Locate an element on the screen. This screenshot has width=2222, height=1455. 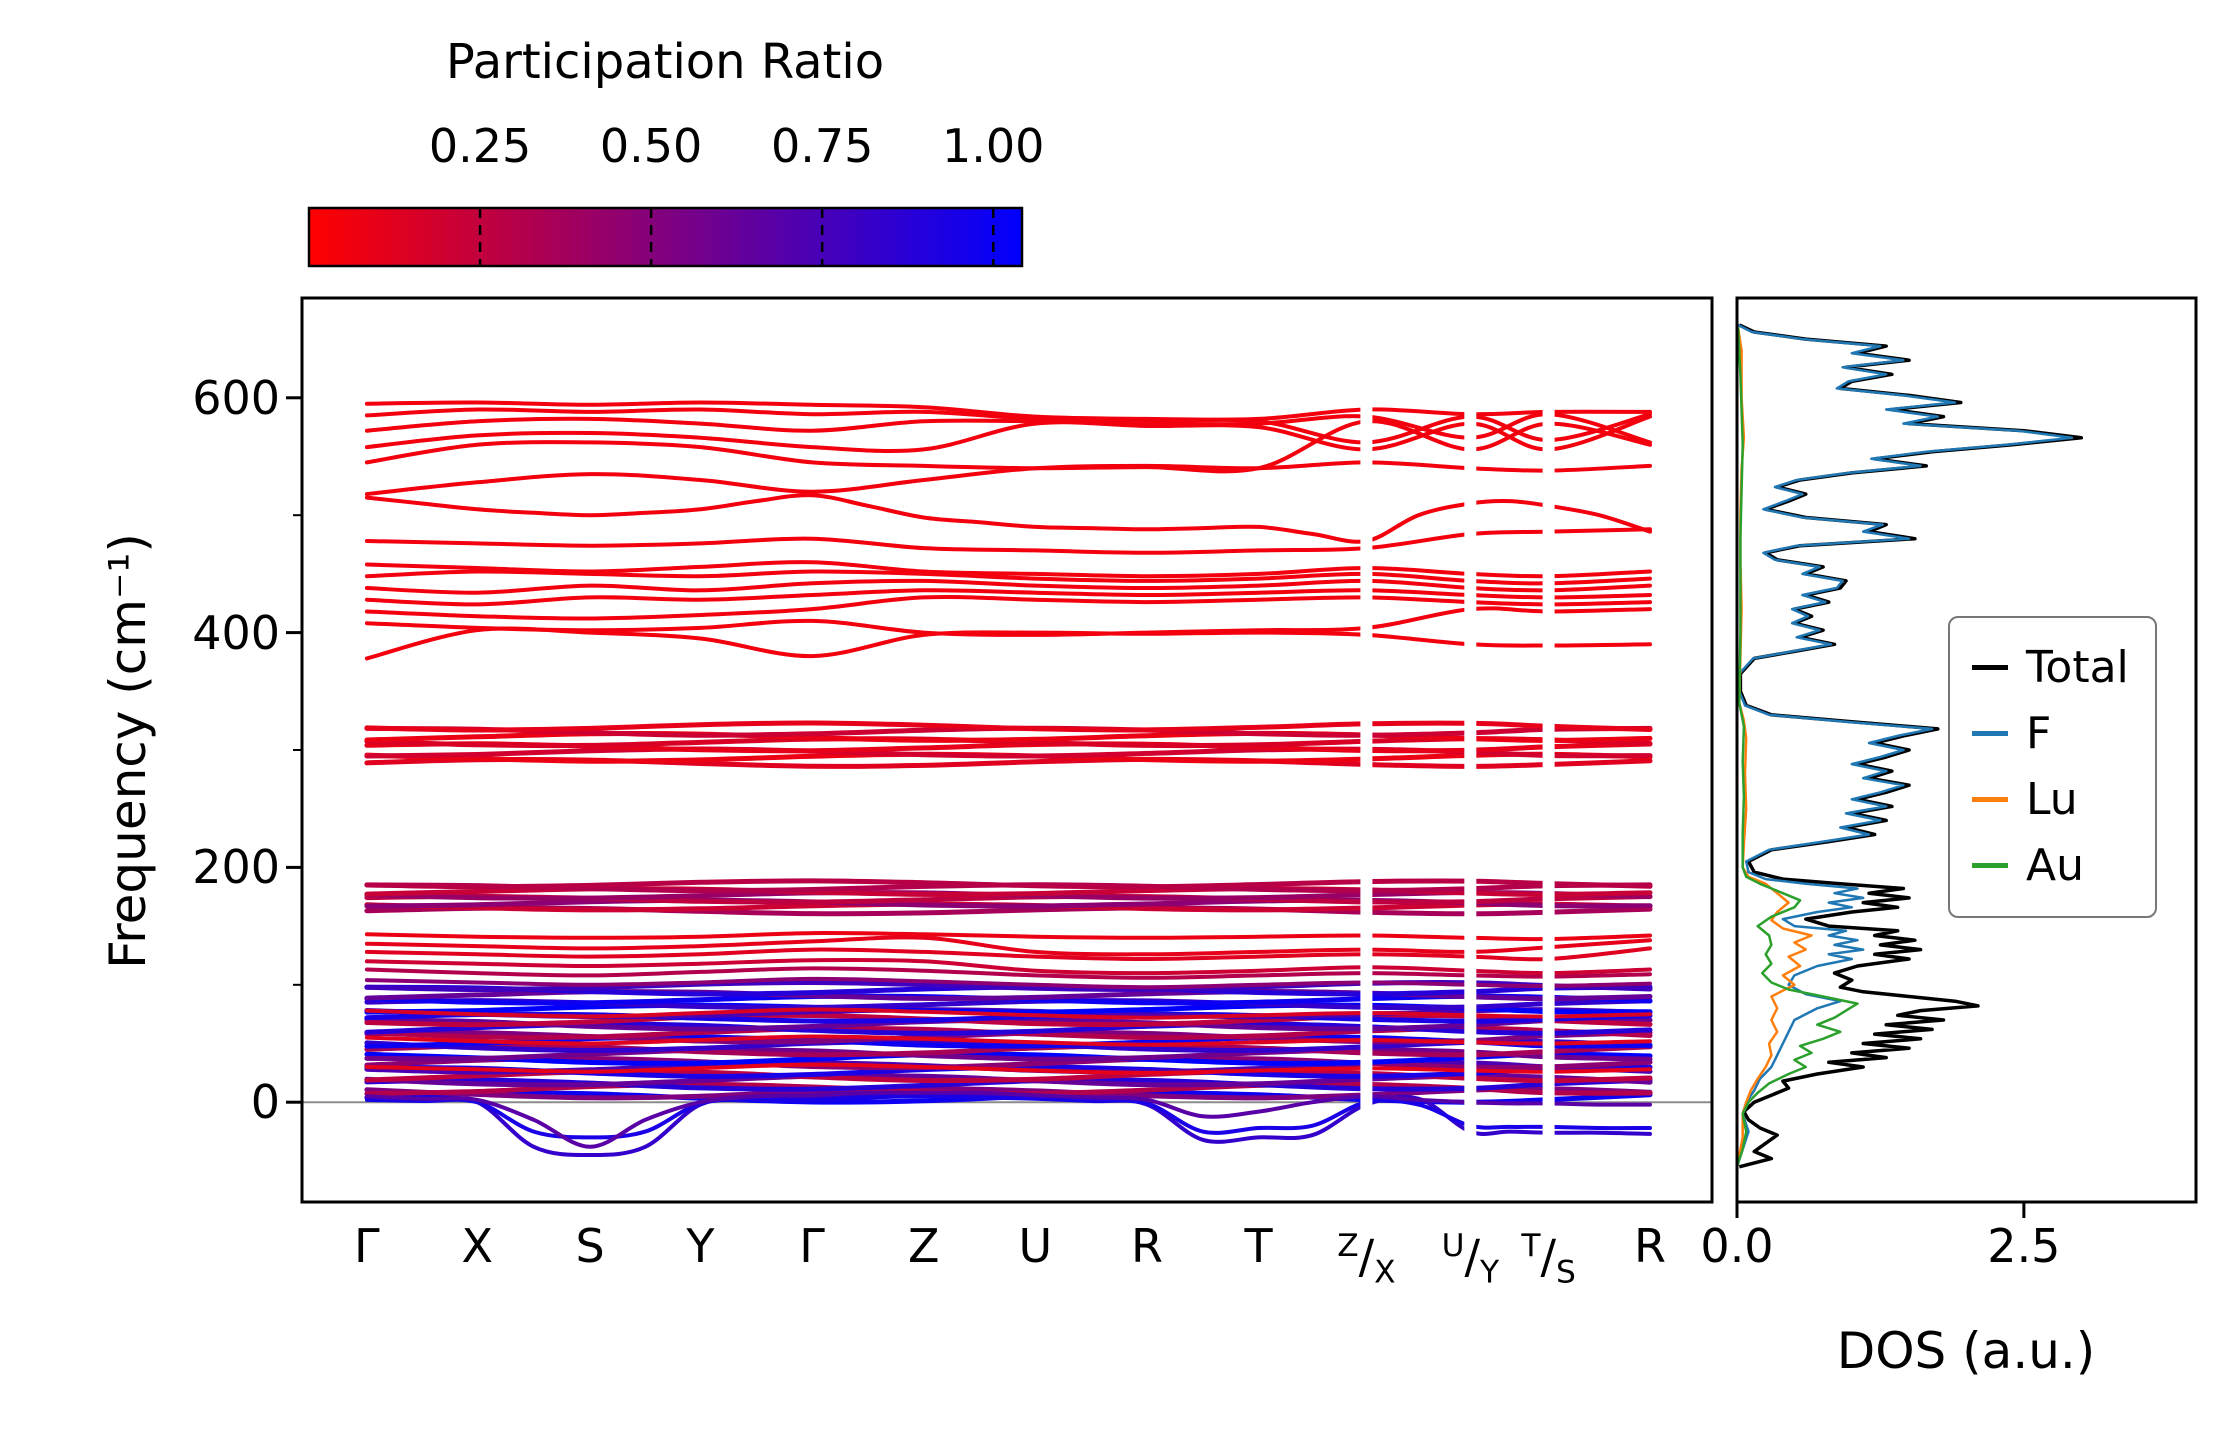
x-tick-label: U is located at coordinates (1035, 1246).